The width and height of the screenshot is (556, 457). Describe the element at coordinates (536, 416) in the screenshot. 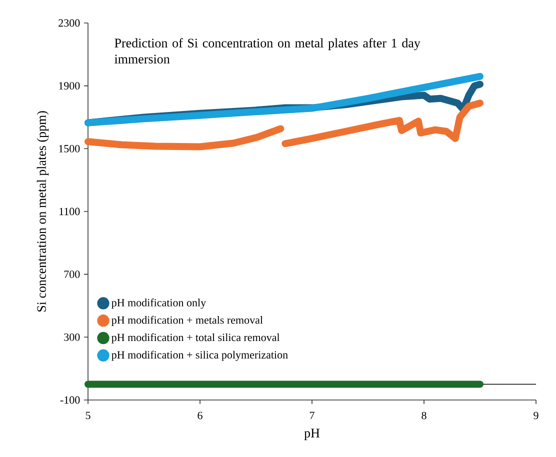

I see `x-tick-label: 9` at that location.